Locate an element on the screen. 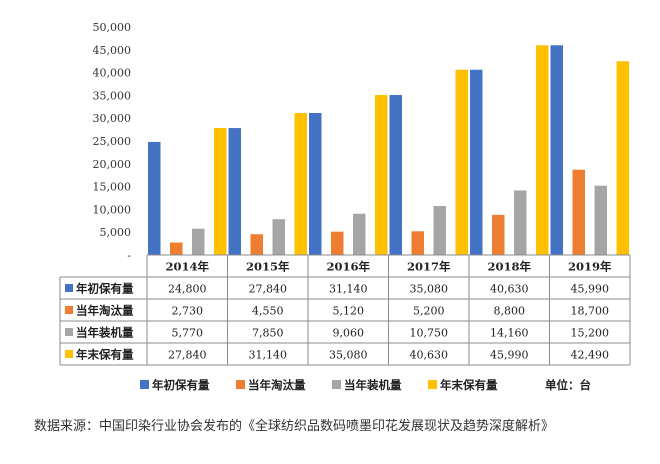  table-cell: 7,850 is located at coordinates (268, 333).